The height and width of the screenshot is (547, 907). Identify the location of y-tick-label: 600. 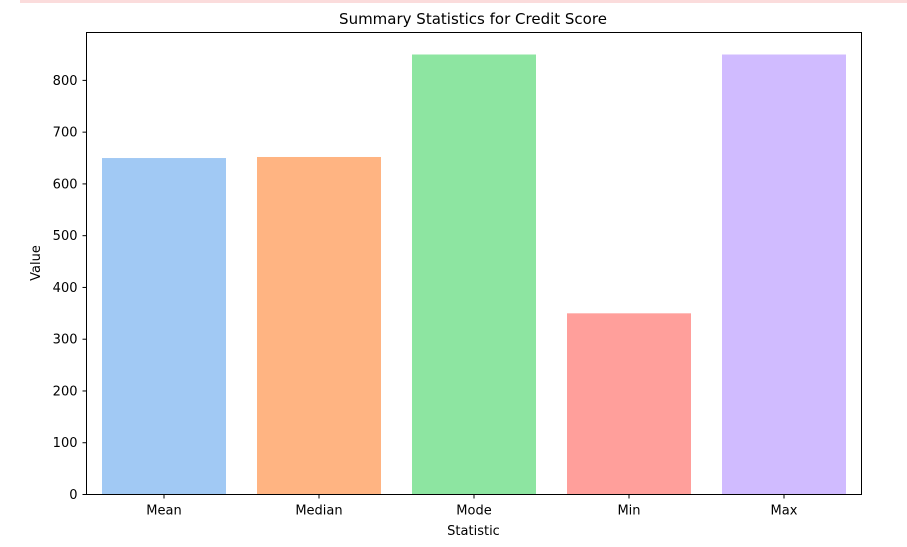
(65, 184).